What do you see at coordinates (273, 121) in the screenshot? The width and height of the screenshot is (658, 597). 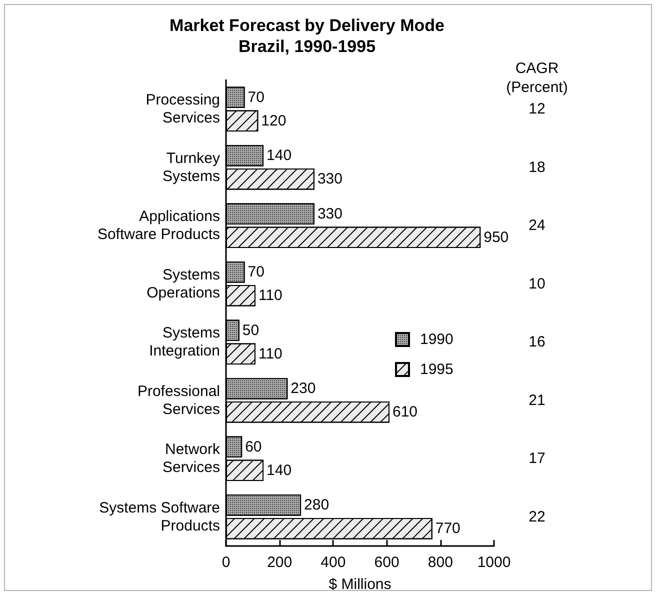 I see `data-label: 120` at bounding box center [273, 121].